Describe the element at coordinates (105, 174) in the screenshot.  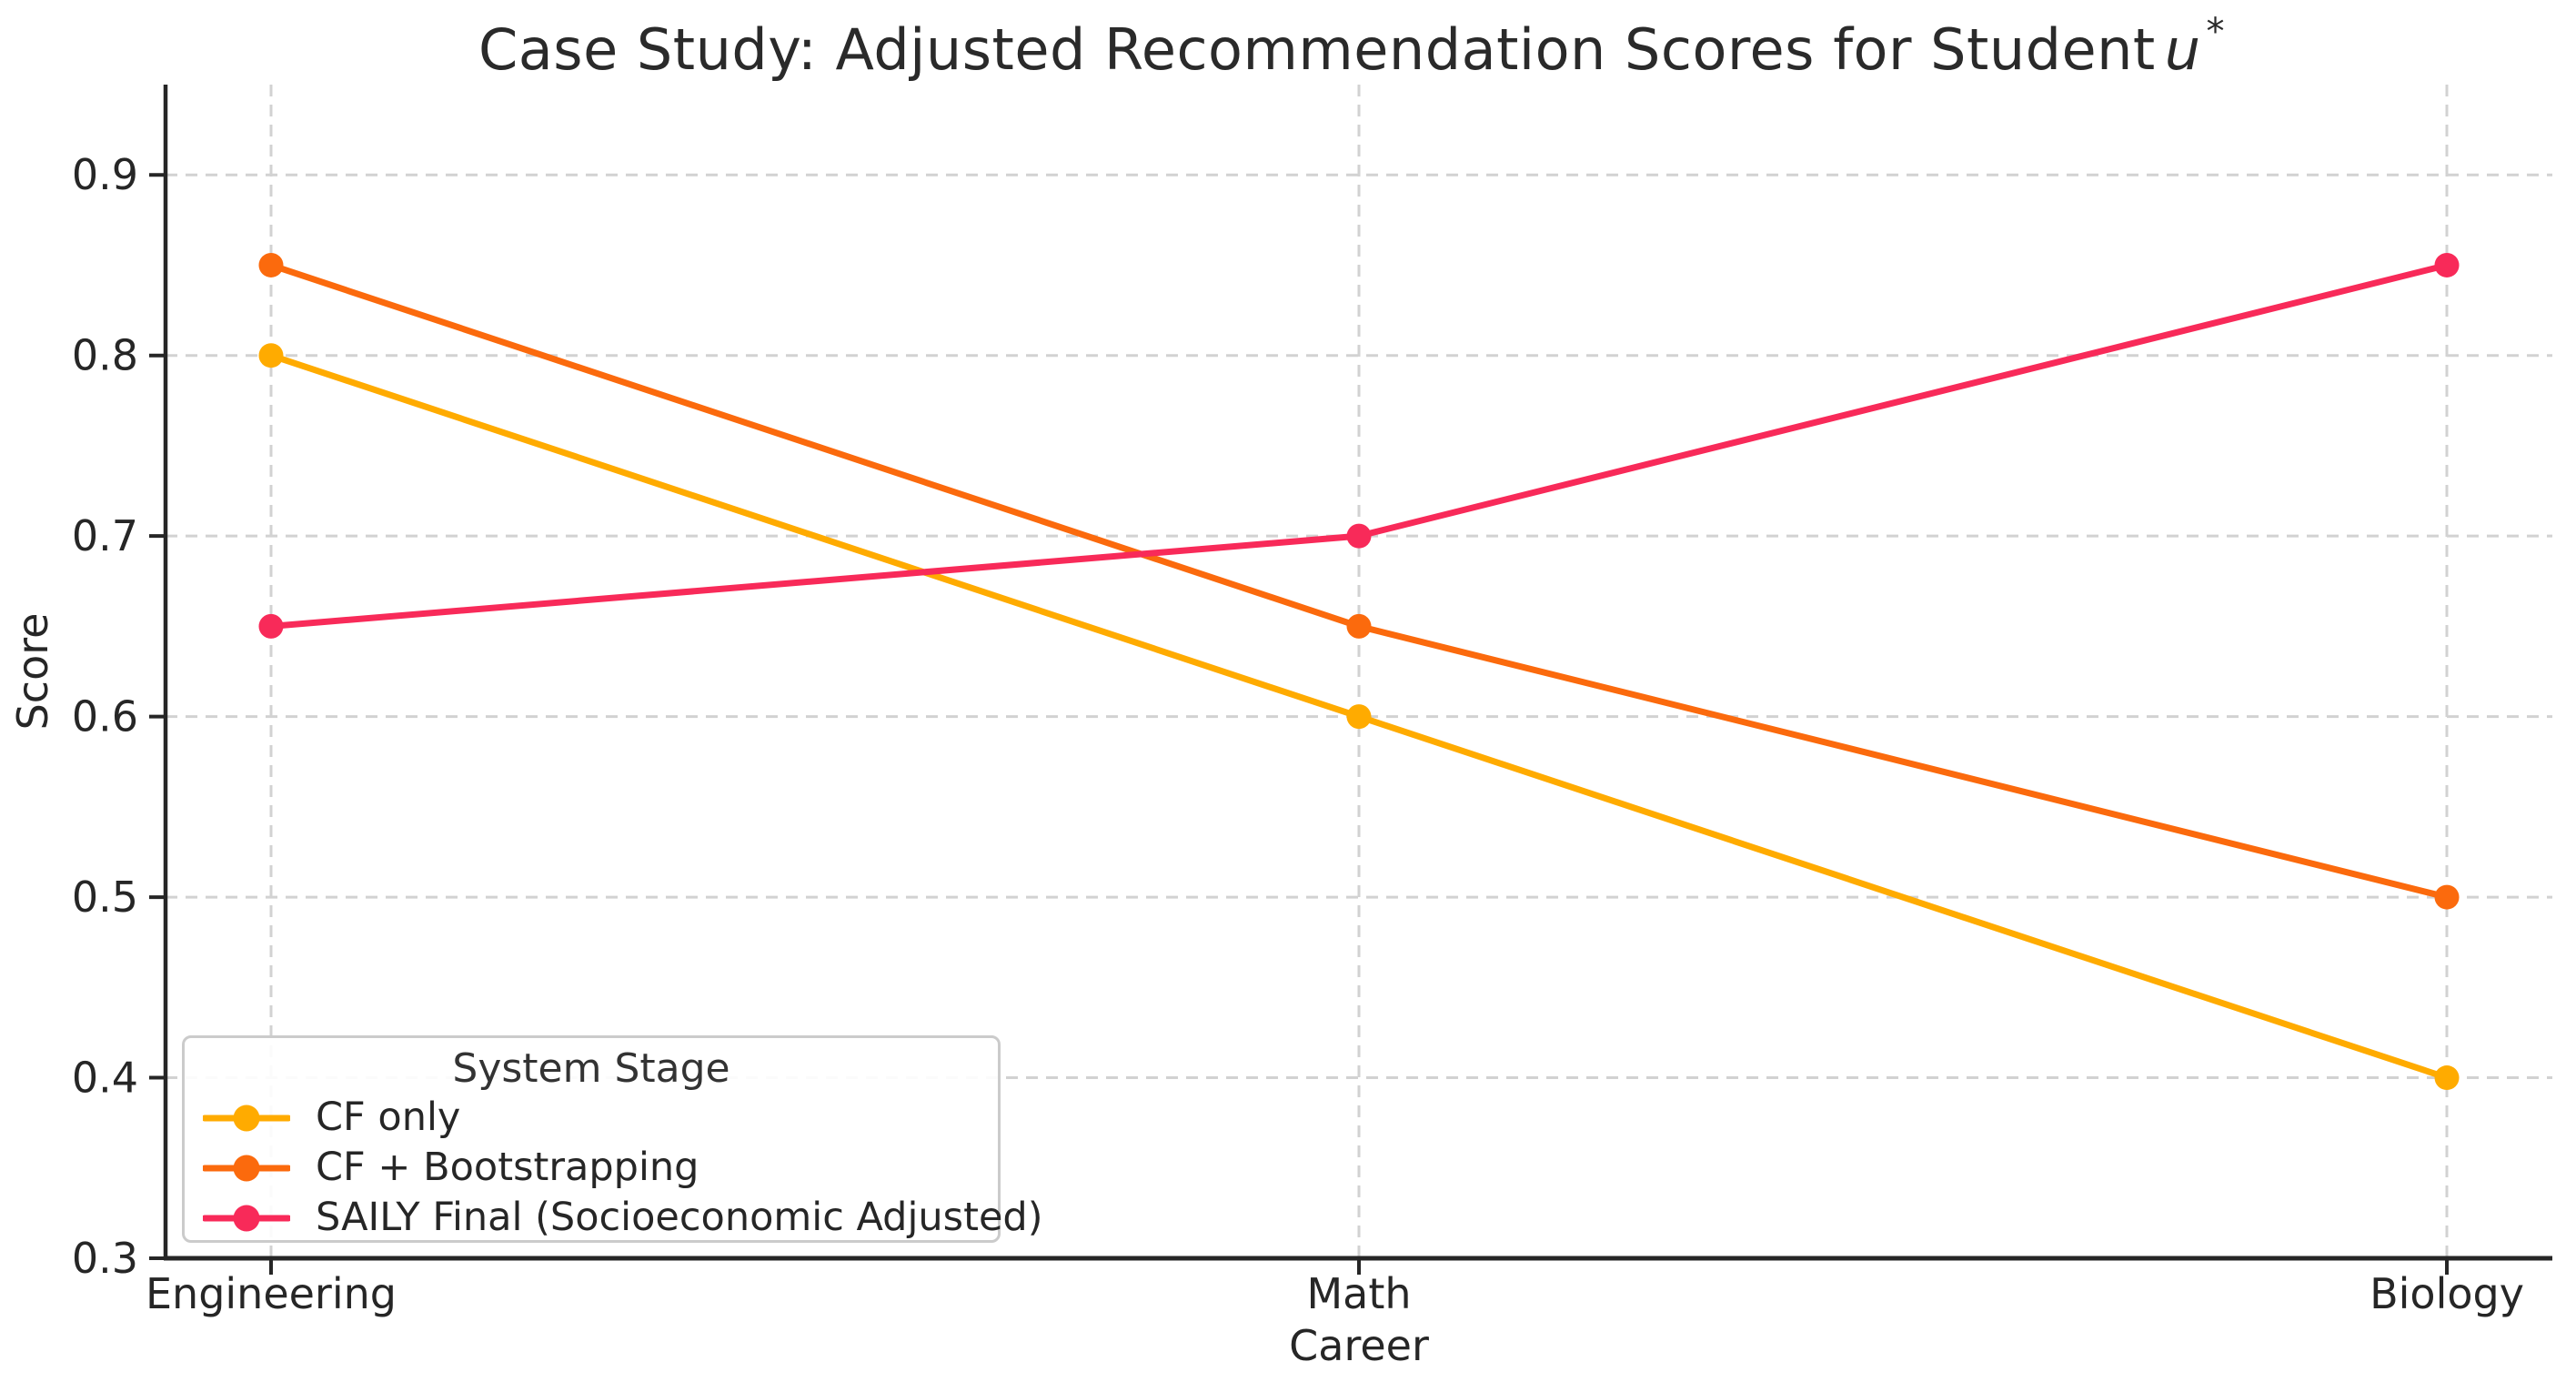
I see `y-tick-label: 0.9` at that location.